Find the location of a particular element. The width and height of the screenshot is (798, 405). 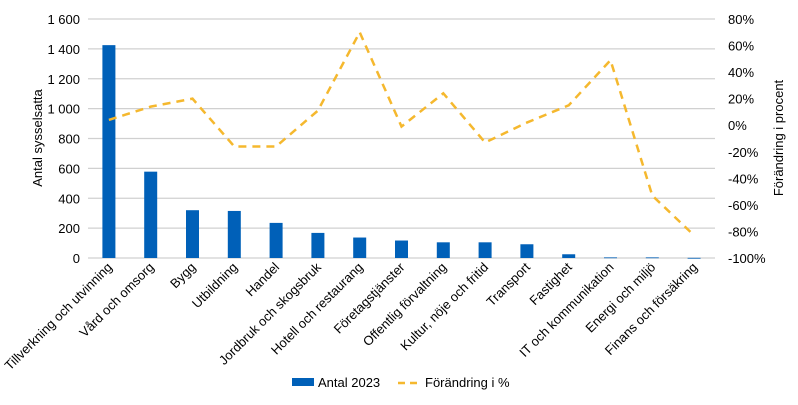

y-tick-label: 600 is located at coordinates (69, 168).